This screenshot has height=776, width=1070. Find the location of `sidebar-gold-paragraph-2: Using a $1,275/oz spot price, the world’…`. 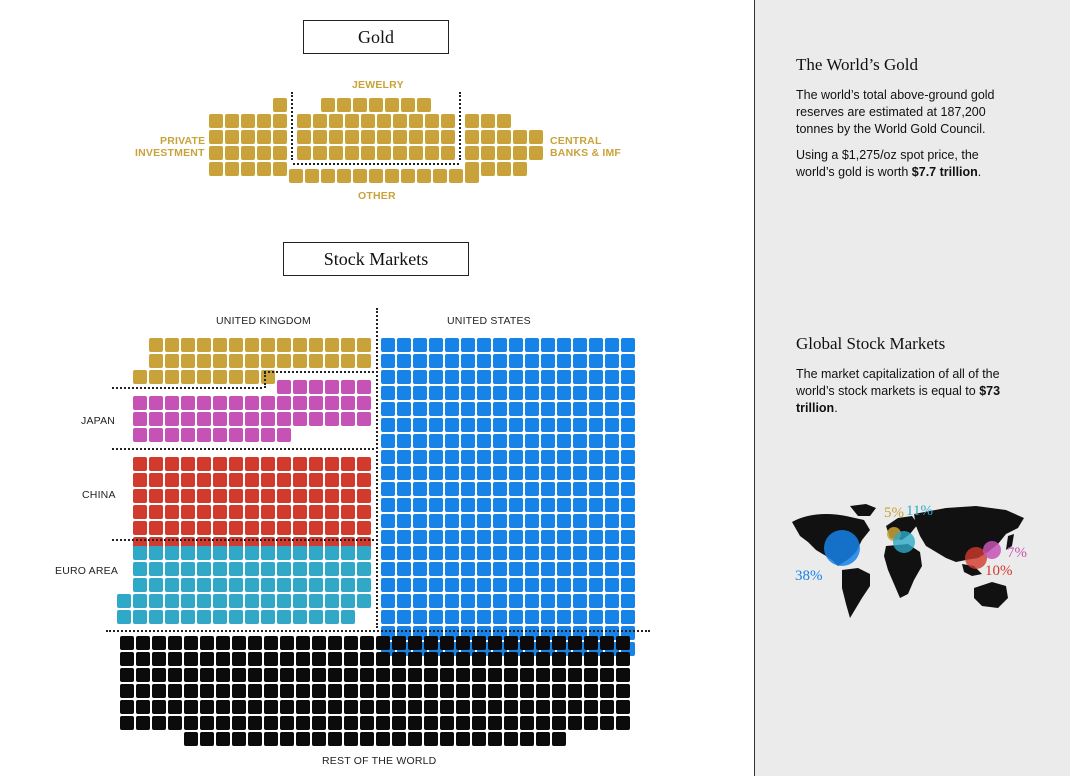

sidebar-gold-paragraph-2: Using a $1,275/oz spot price, the world’… is located at coordinates (901, 164).